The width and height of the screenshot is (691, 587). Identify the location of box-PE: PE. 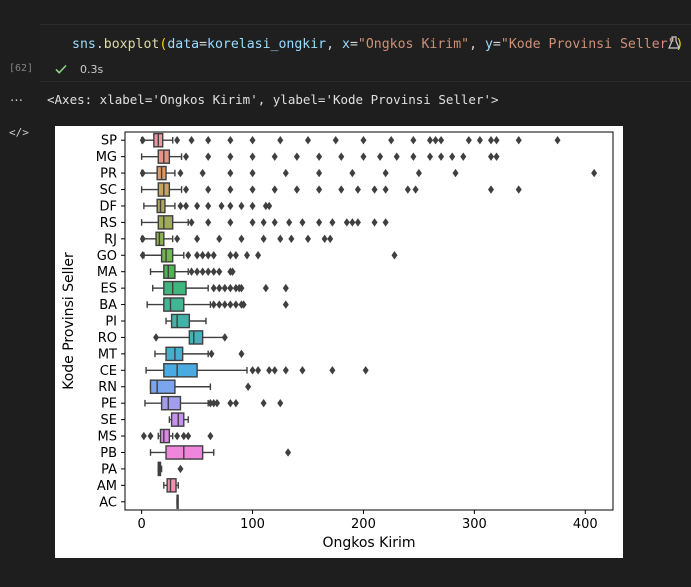
(192, 403).